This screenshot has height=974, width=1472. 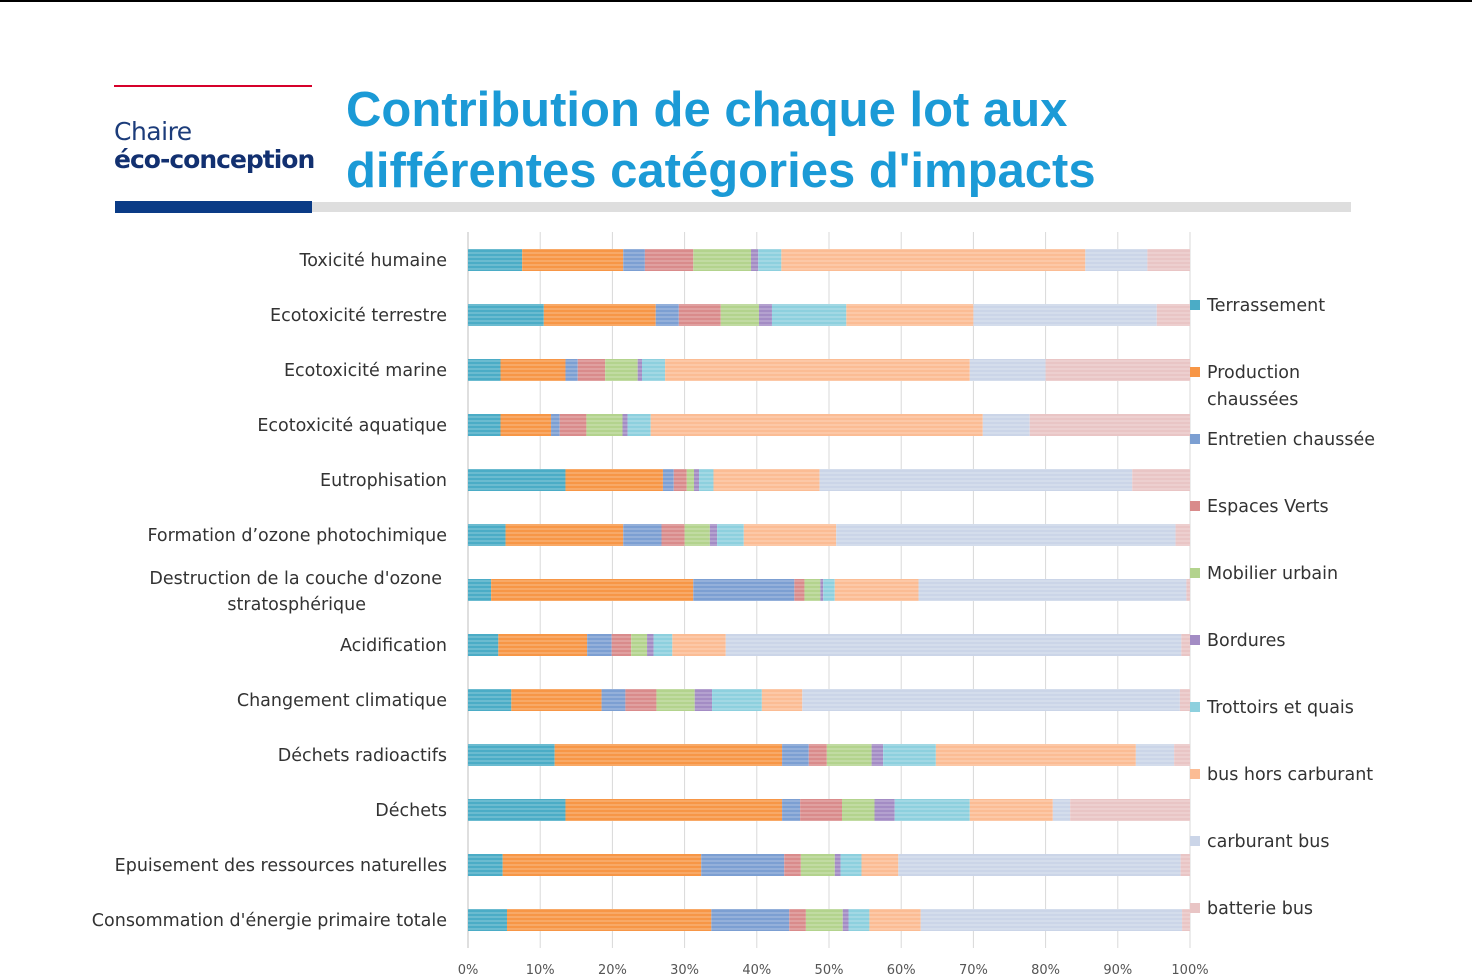 What do you see at coordinates (1290, 775) in the screenshot?
I see `legend-label: bus hors carburant` at bounding box center [1290, 775].